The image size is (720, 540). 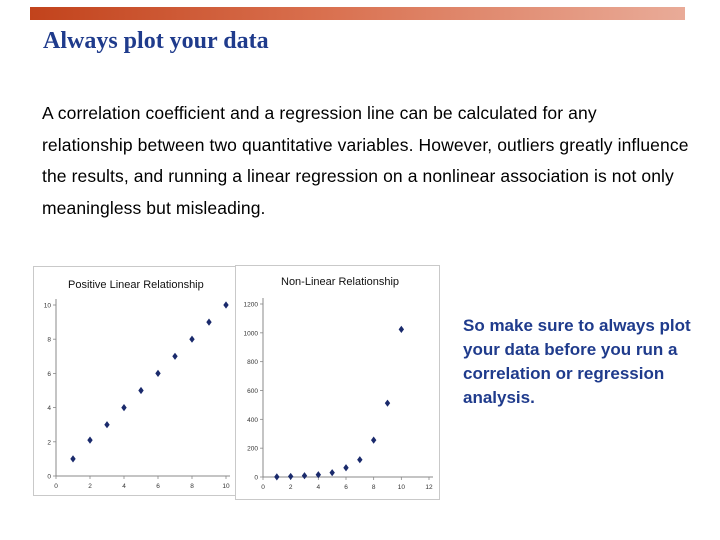 I want to click on y-tick-label: 2, so click(x=49, y=442).